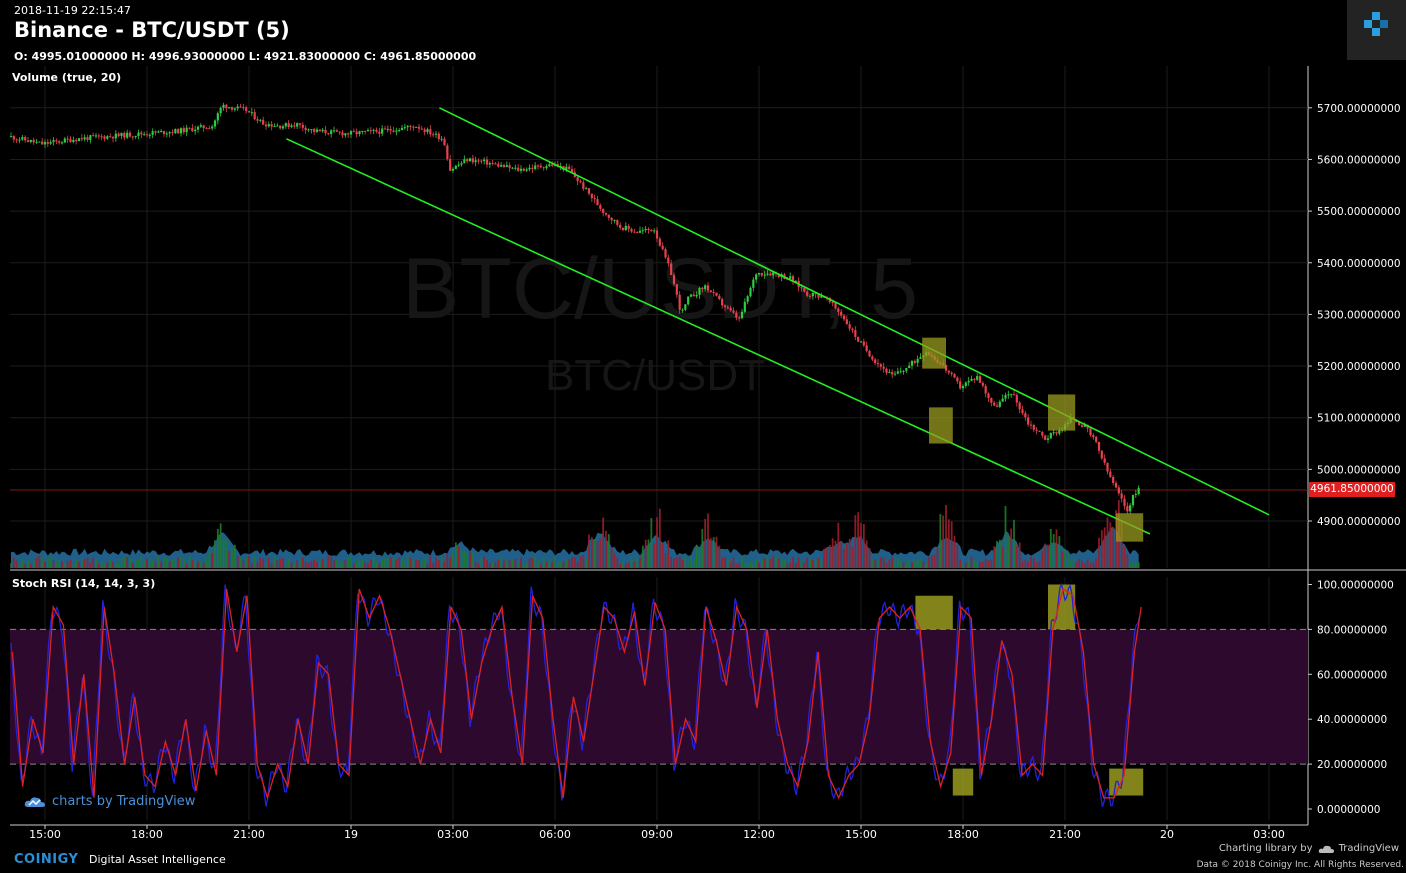 This screenshot has height=873, width=1406. What do you see at coordinates (453, 834) in the screenshot?
I see `time-tick-label: 03:00` at bounding box center [453, 834].